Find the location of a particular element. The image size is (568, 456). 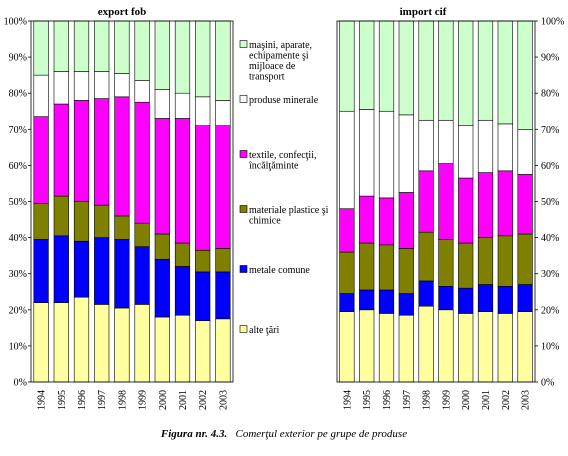

x-tick-label-0-6: 2000 is located at coordinates (163, 400).